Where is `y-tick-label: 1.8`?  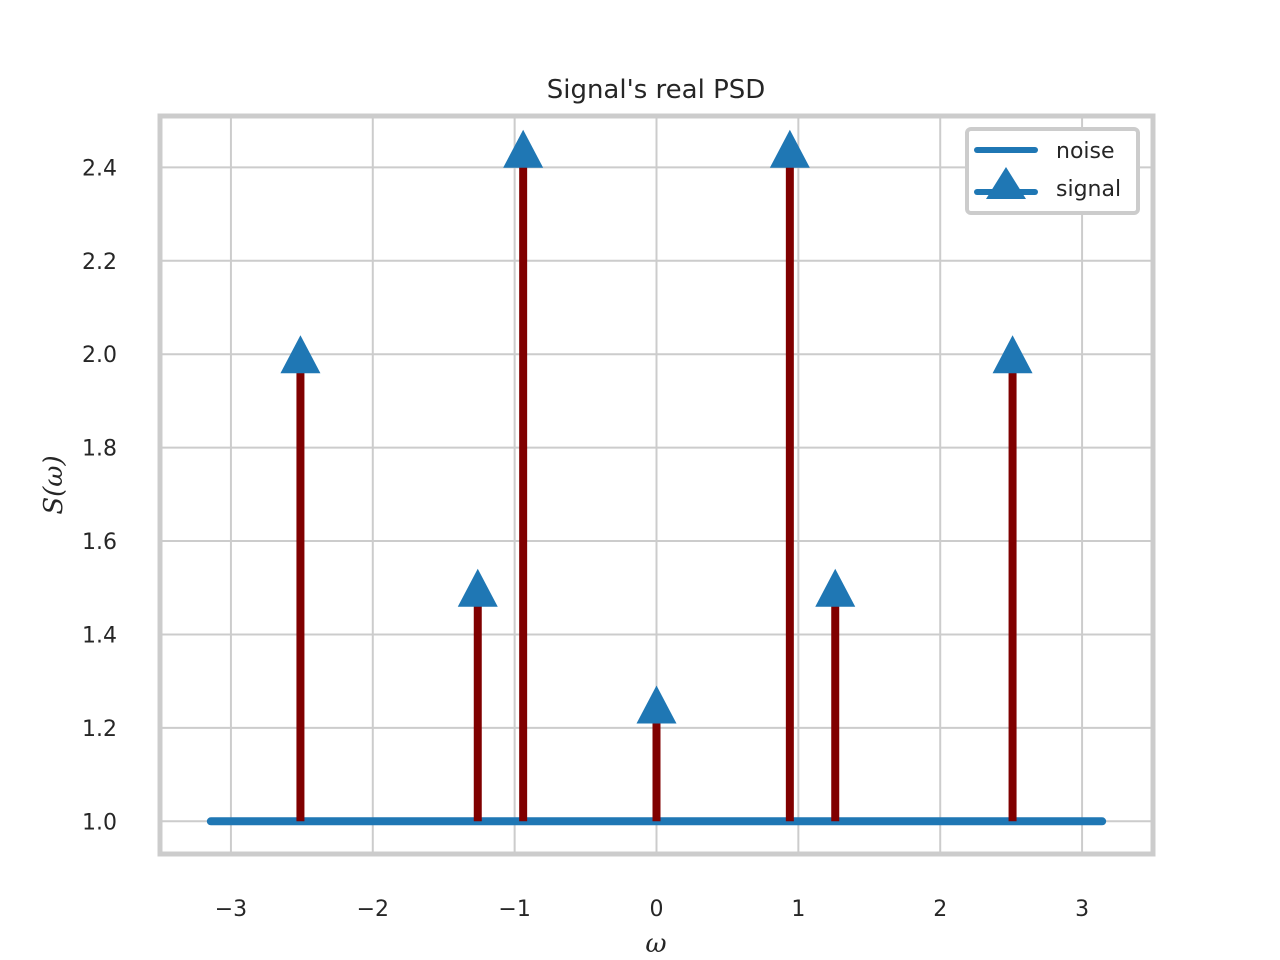 y-tick-label: 1.8 is located at coordinates (99, 449).